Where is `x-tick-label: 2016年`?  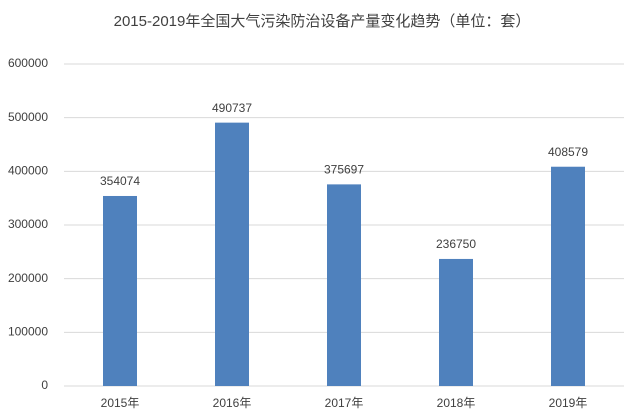
x-tick-label: 2016年 is located at coordinates (232, 403).